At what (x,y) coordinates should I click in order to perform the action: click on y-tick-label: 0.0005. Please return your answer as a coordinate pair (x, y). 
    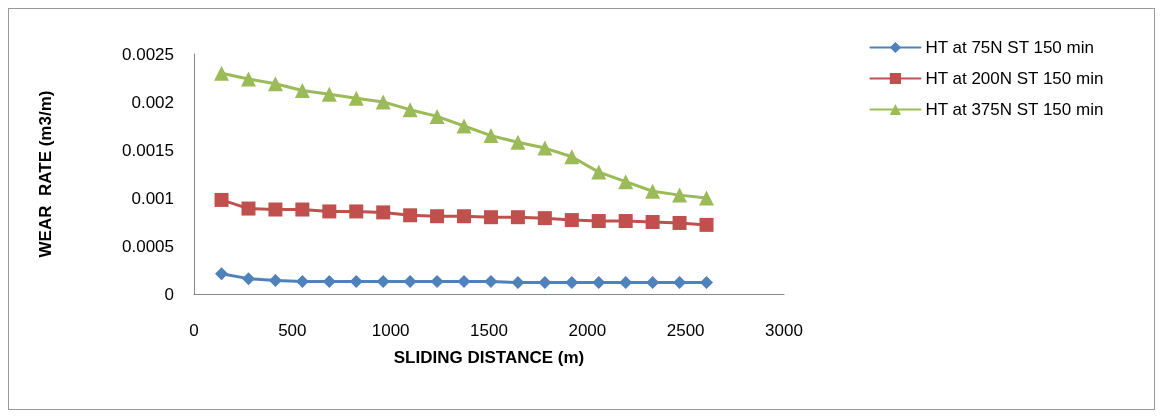
    Looking at the image, I should click on (148, 246).